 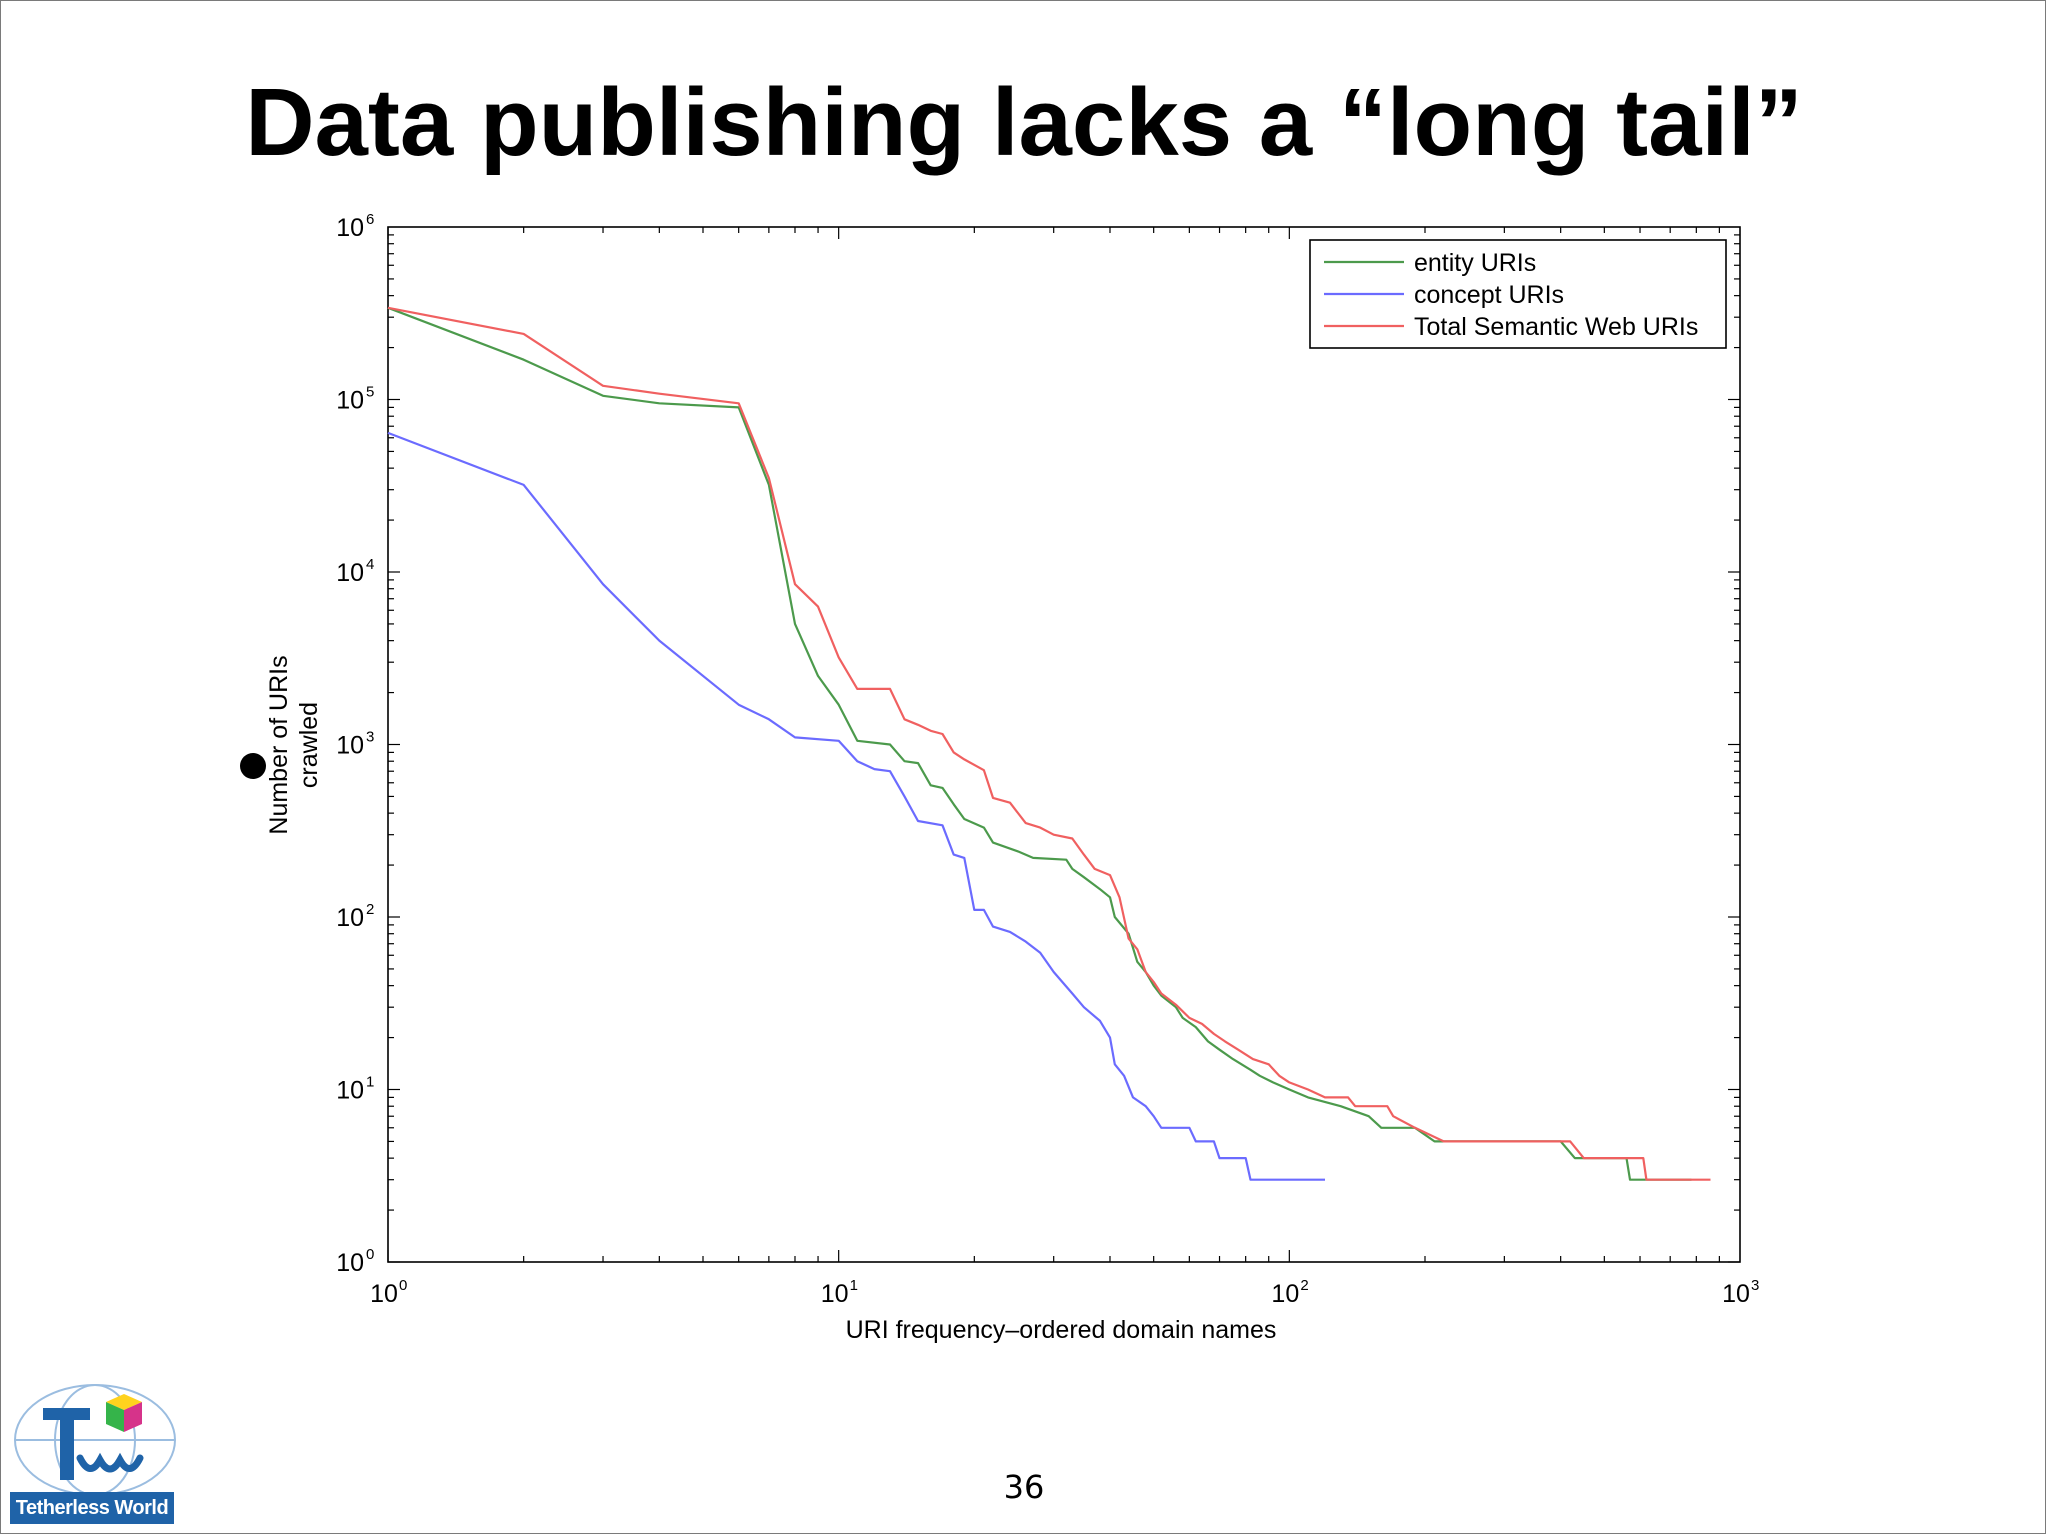 What do you see at coordinates (370, 564) in the screenshot?
I see `y-tick-label-exp: 4` at bounding box center [370, 564].